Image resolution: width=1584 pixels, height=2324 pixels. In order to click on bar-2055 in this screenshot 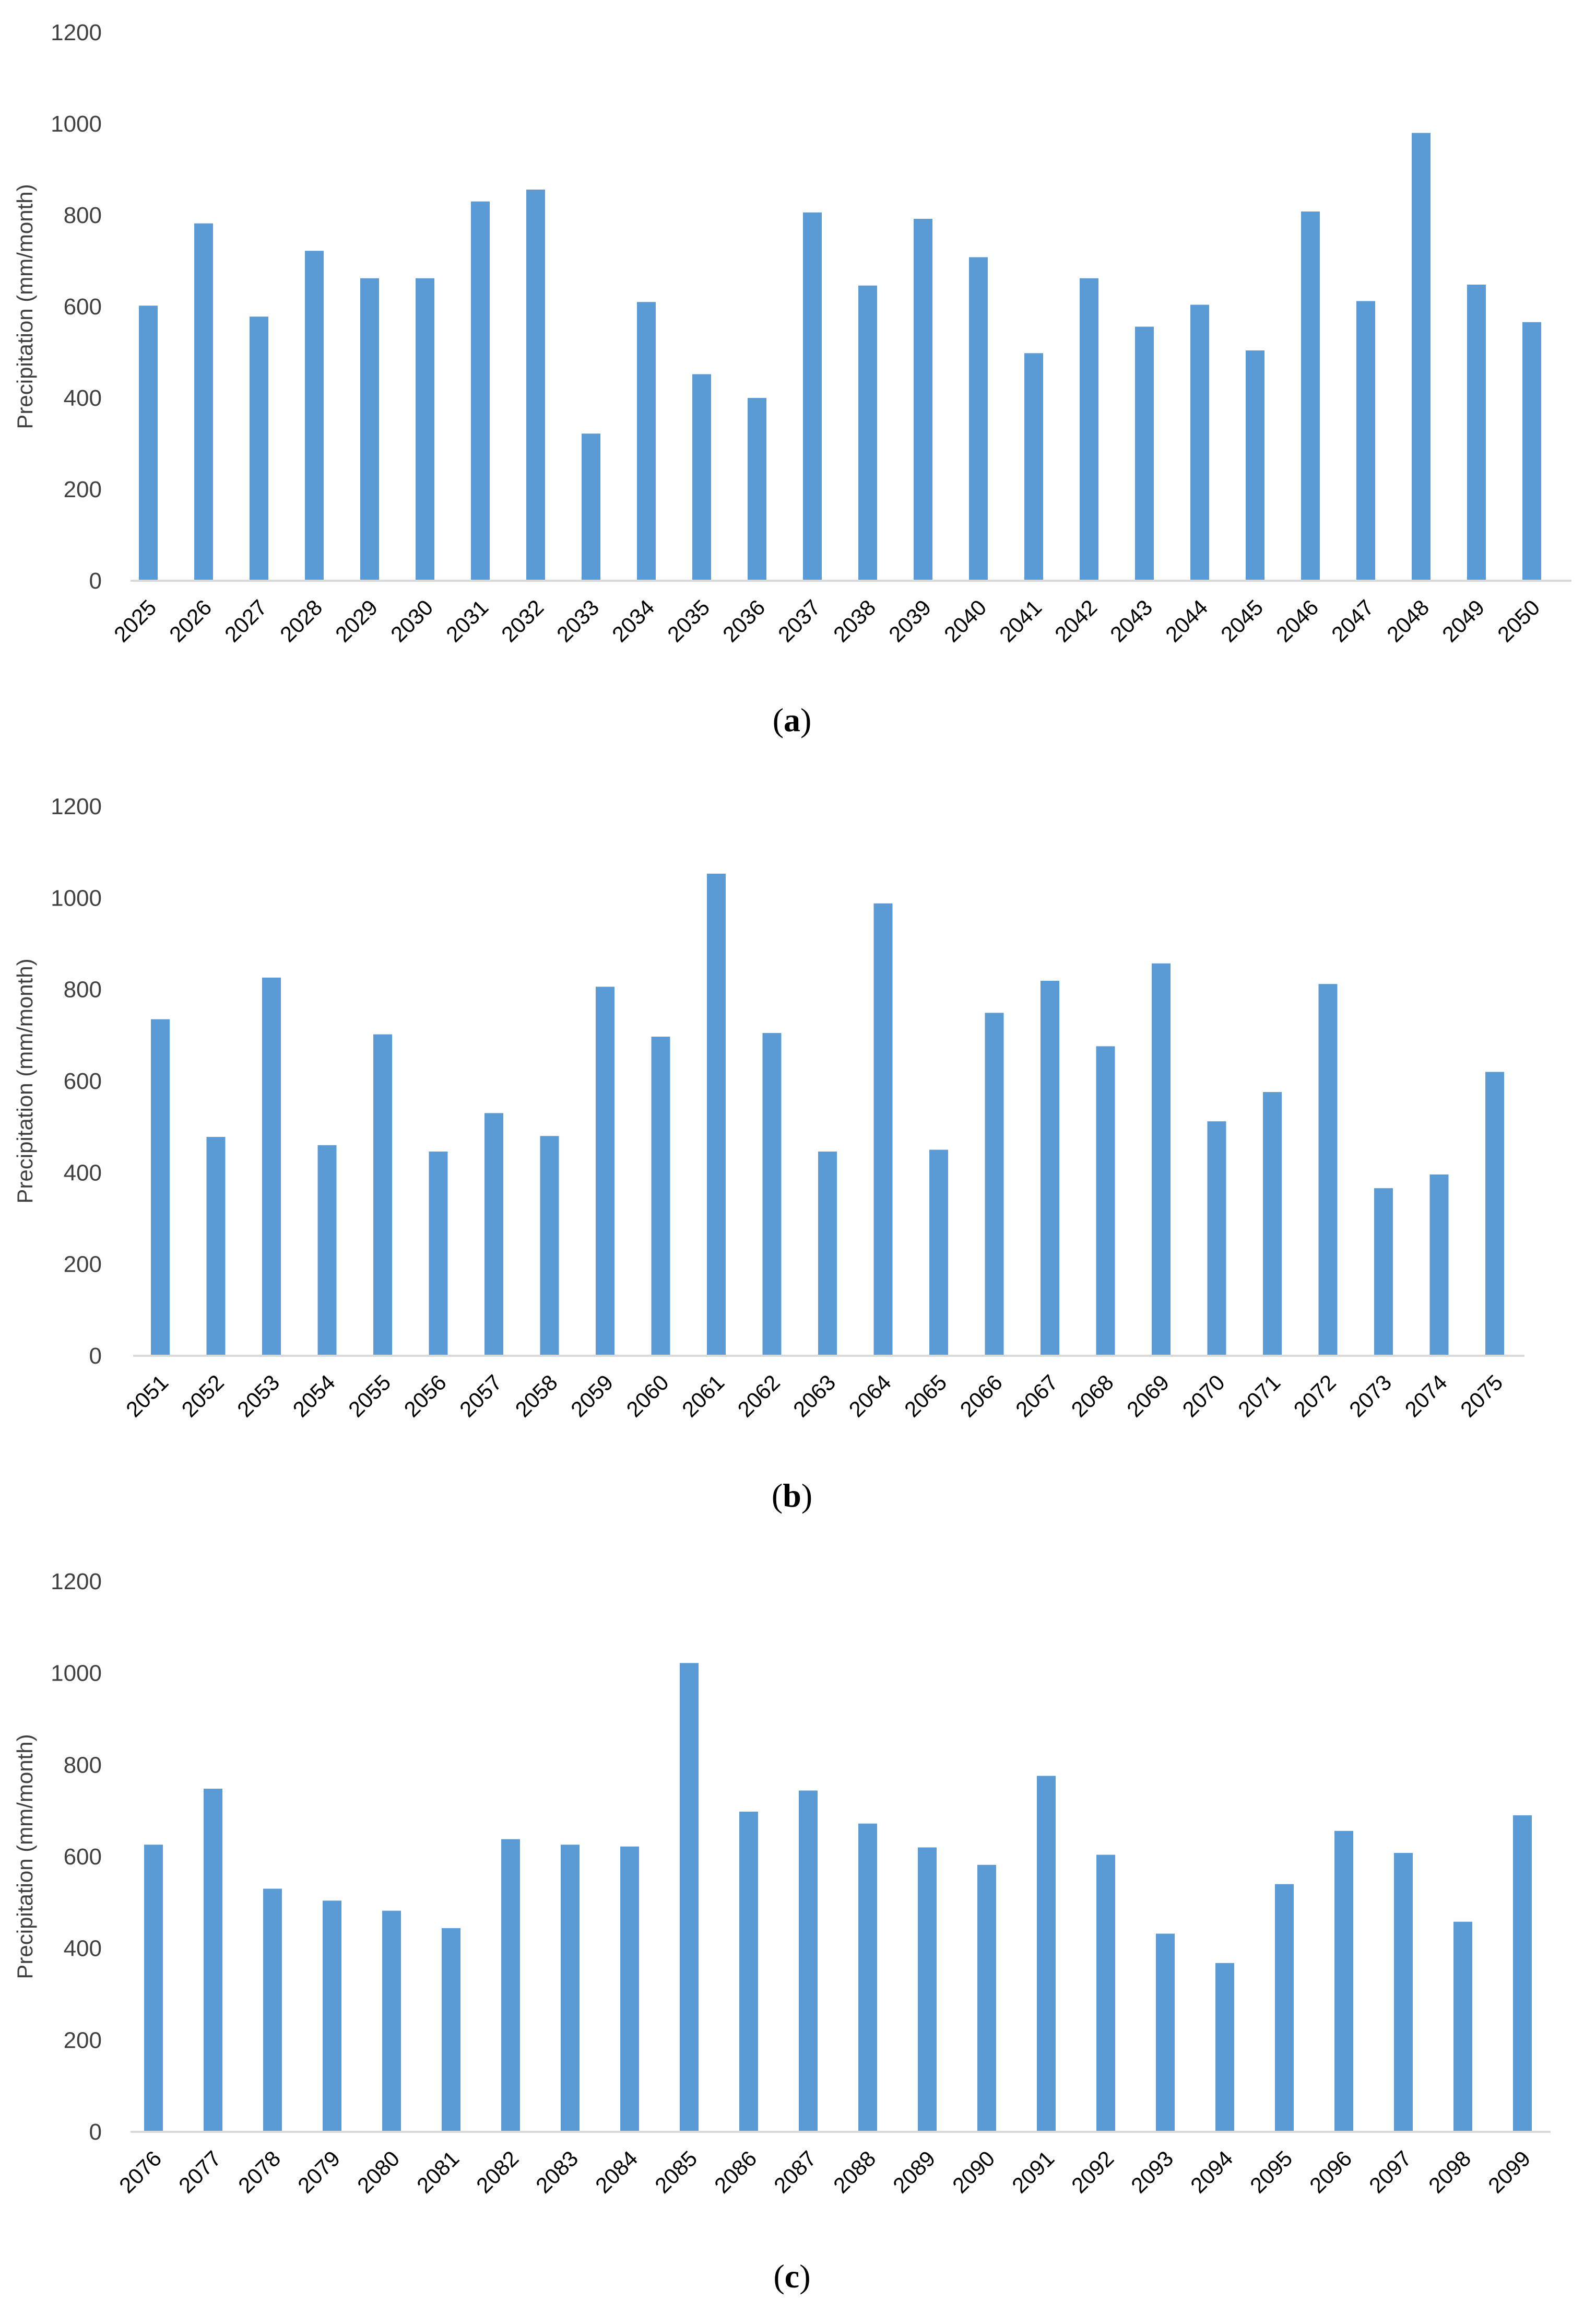, I will do `click(382, 1195)`.